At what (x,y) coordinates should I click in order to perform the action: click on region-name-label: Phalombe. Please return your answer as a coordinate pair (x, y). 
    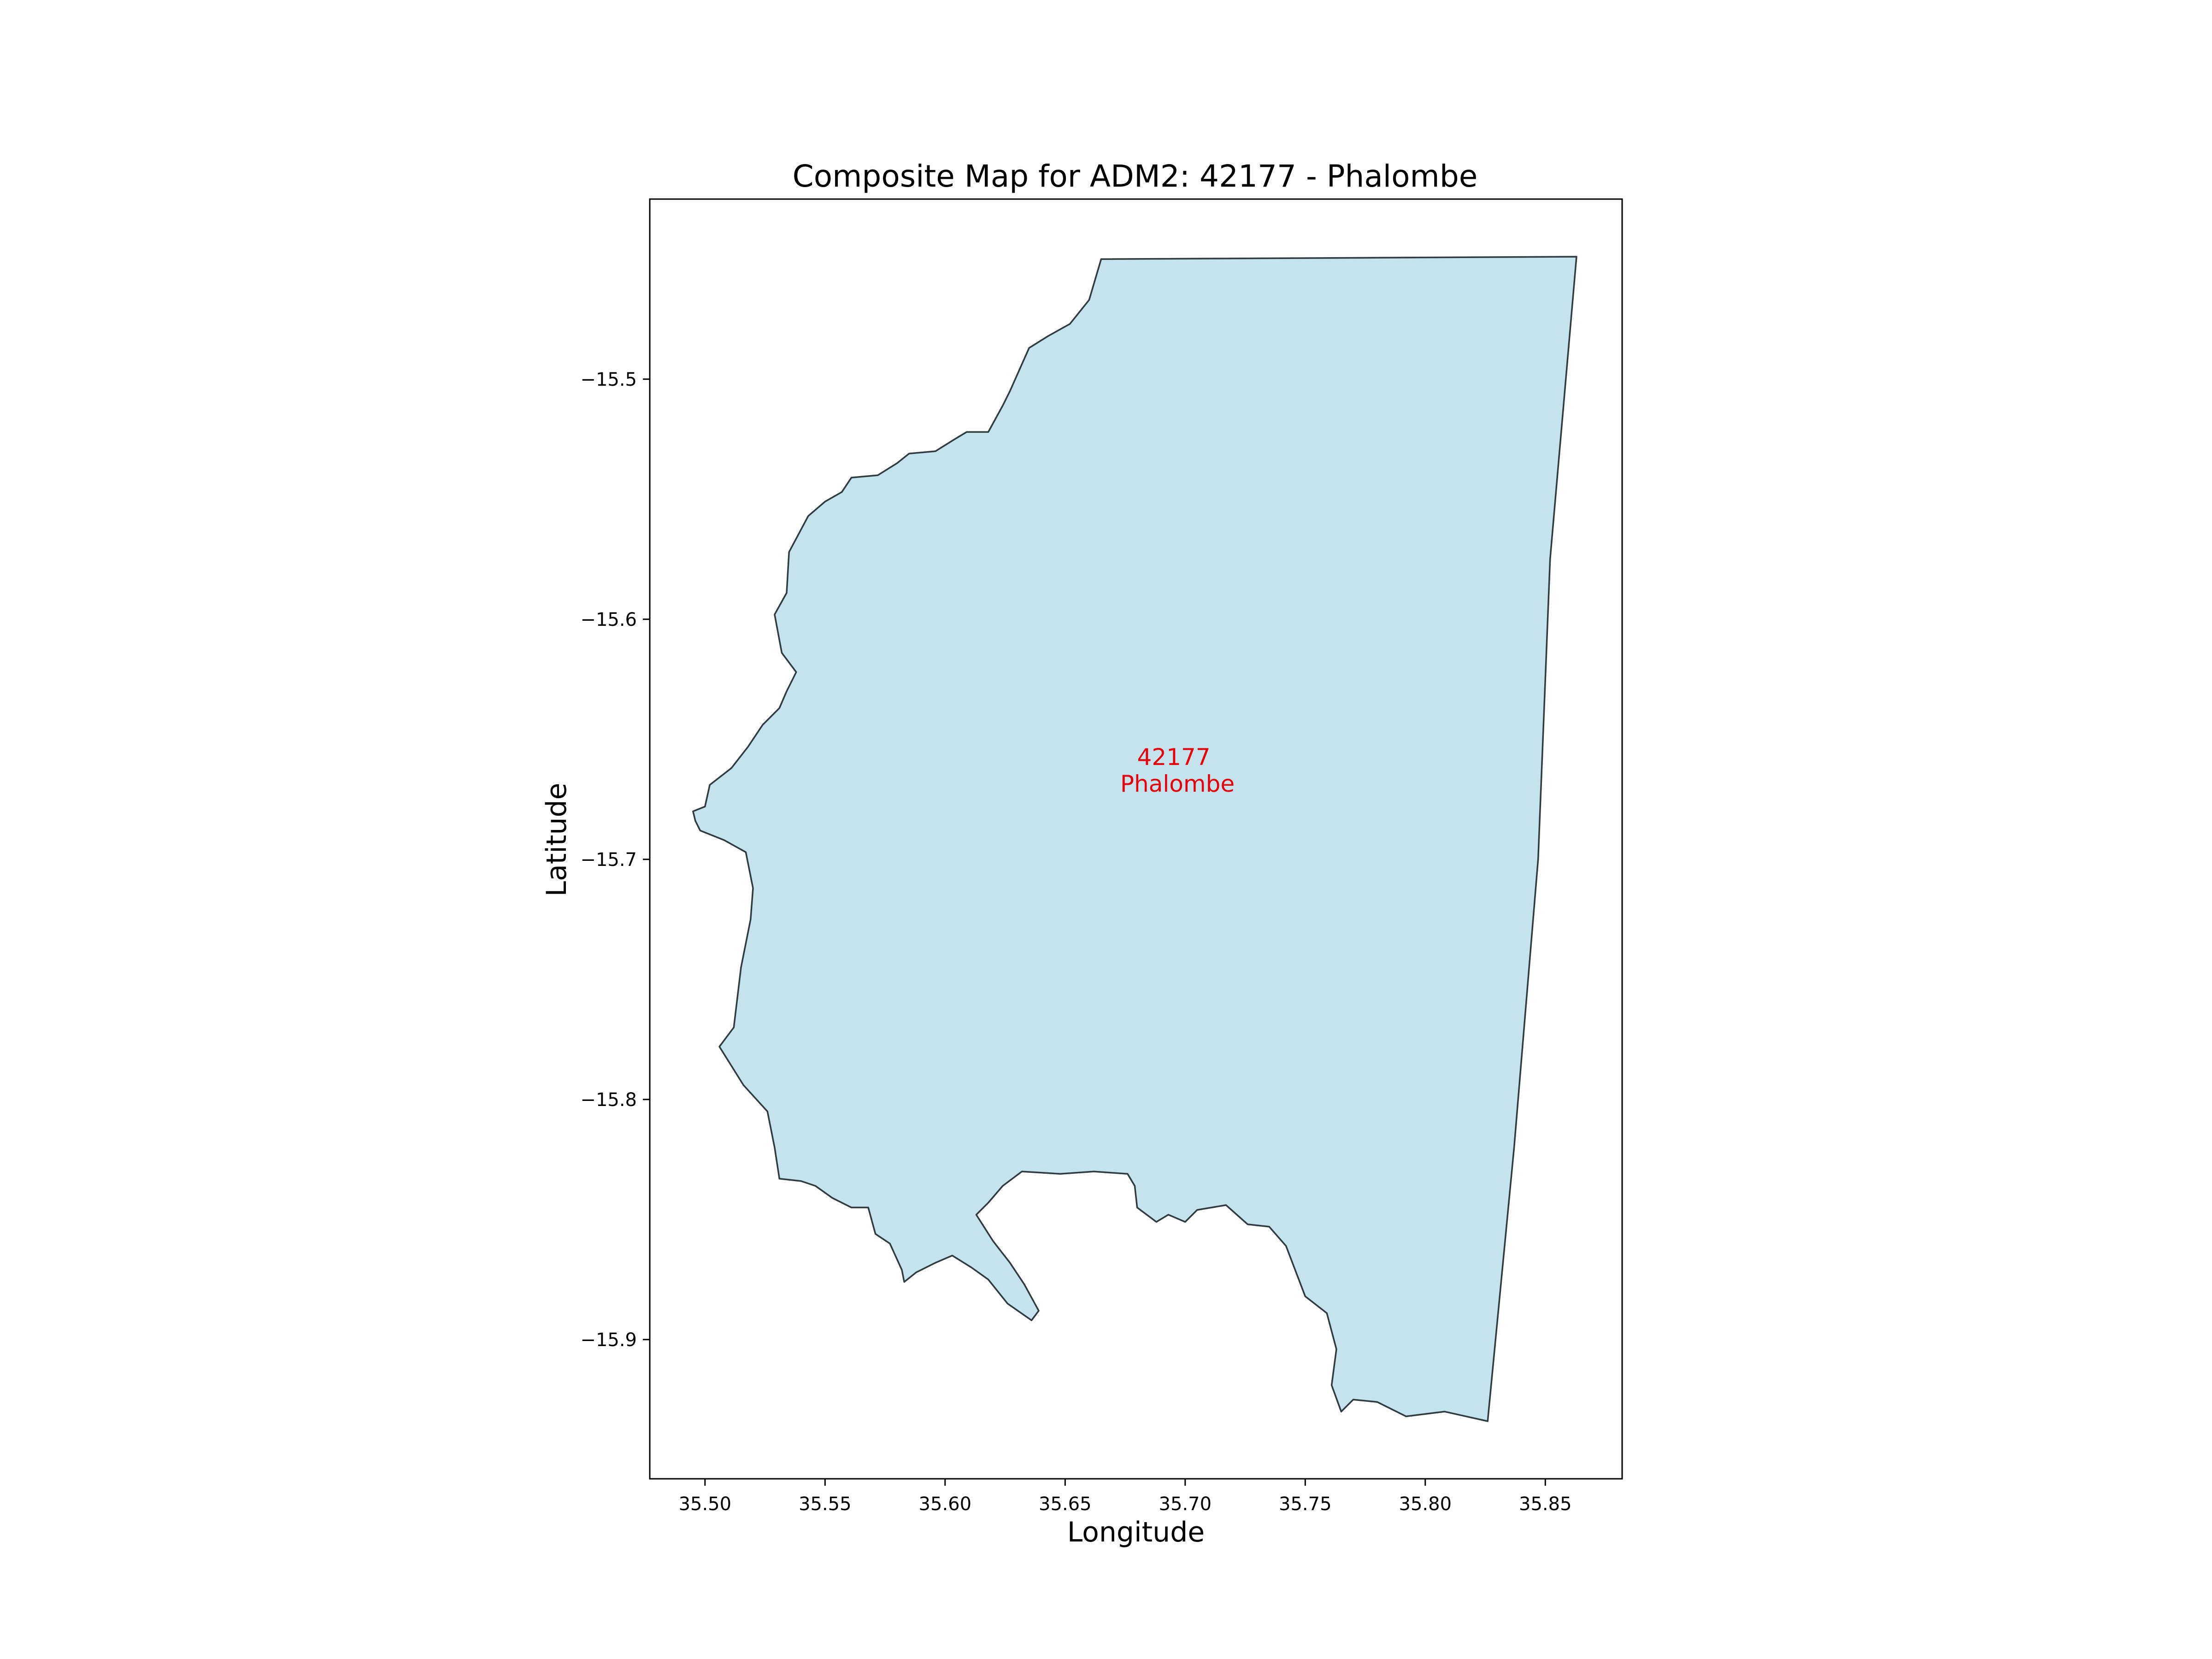
    Looking at the image, I should click on (1177, 784).